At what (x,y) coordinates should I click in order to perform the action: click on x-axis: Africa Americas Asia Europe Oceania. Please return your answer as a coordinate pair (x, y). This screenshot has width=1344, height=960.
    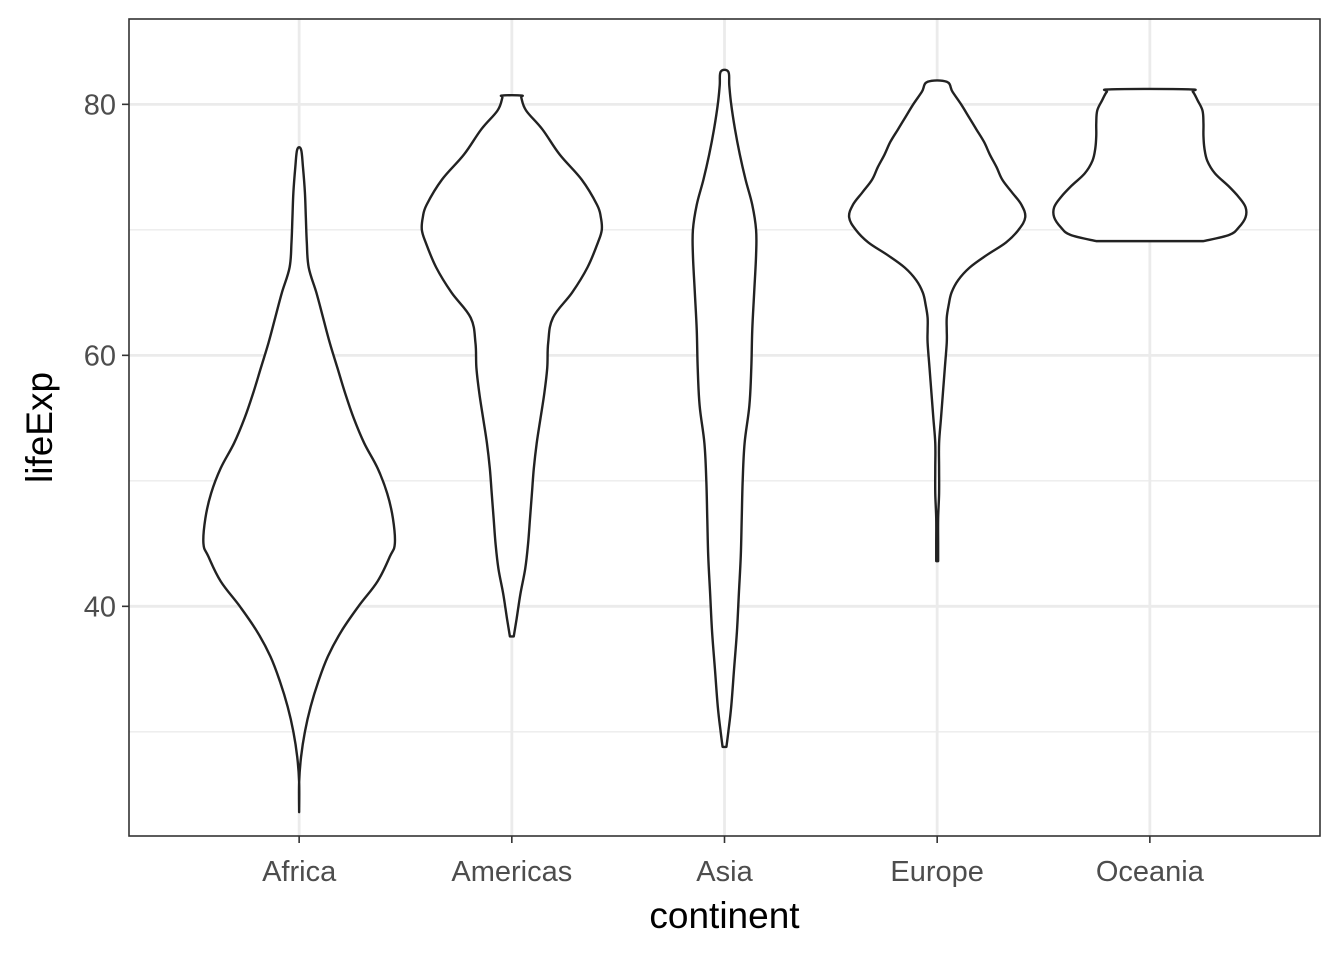
    Looking at the image, I should click on (733, 862).